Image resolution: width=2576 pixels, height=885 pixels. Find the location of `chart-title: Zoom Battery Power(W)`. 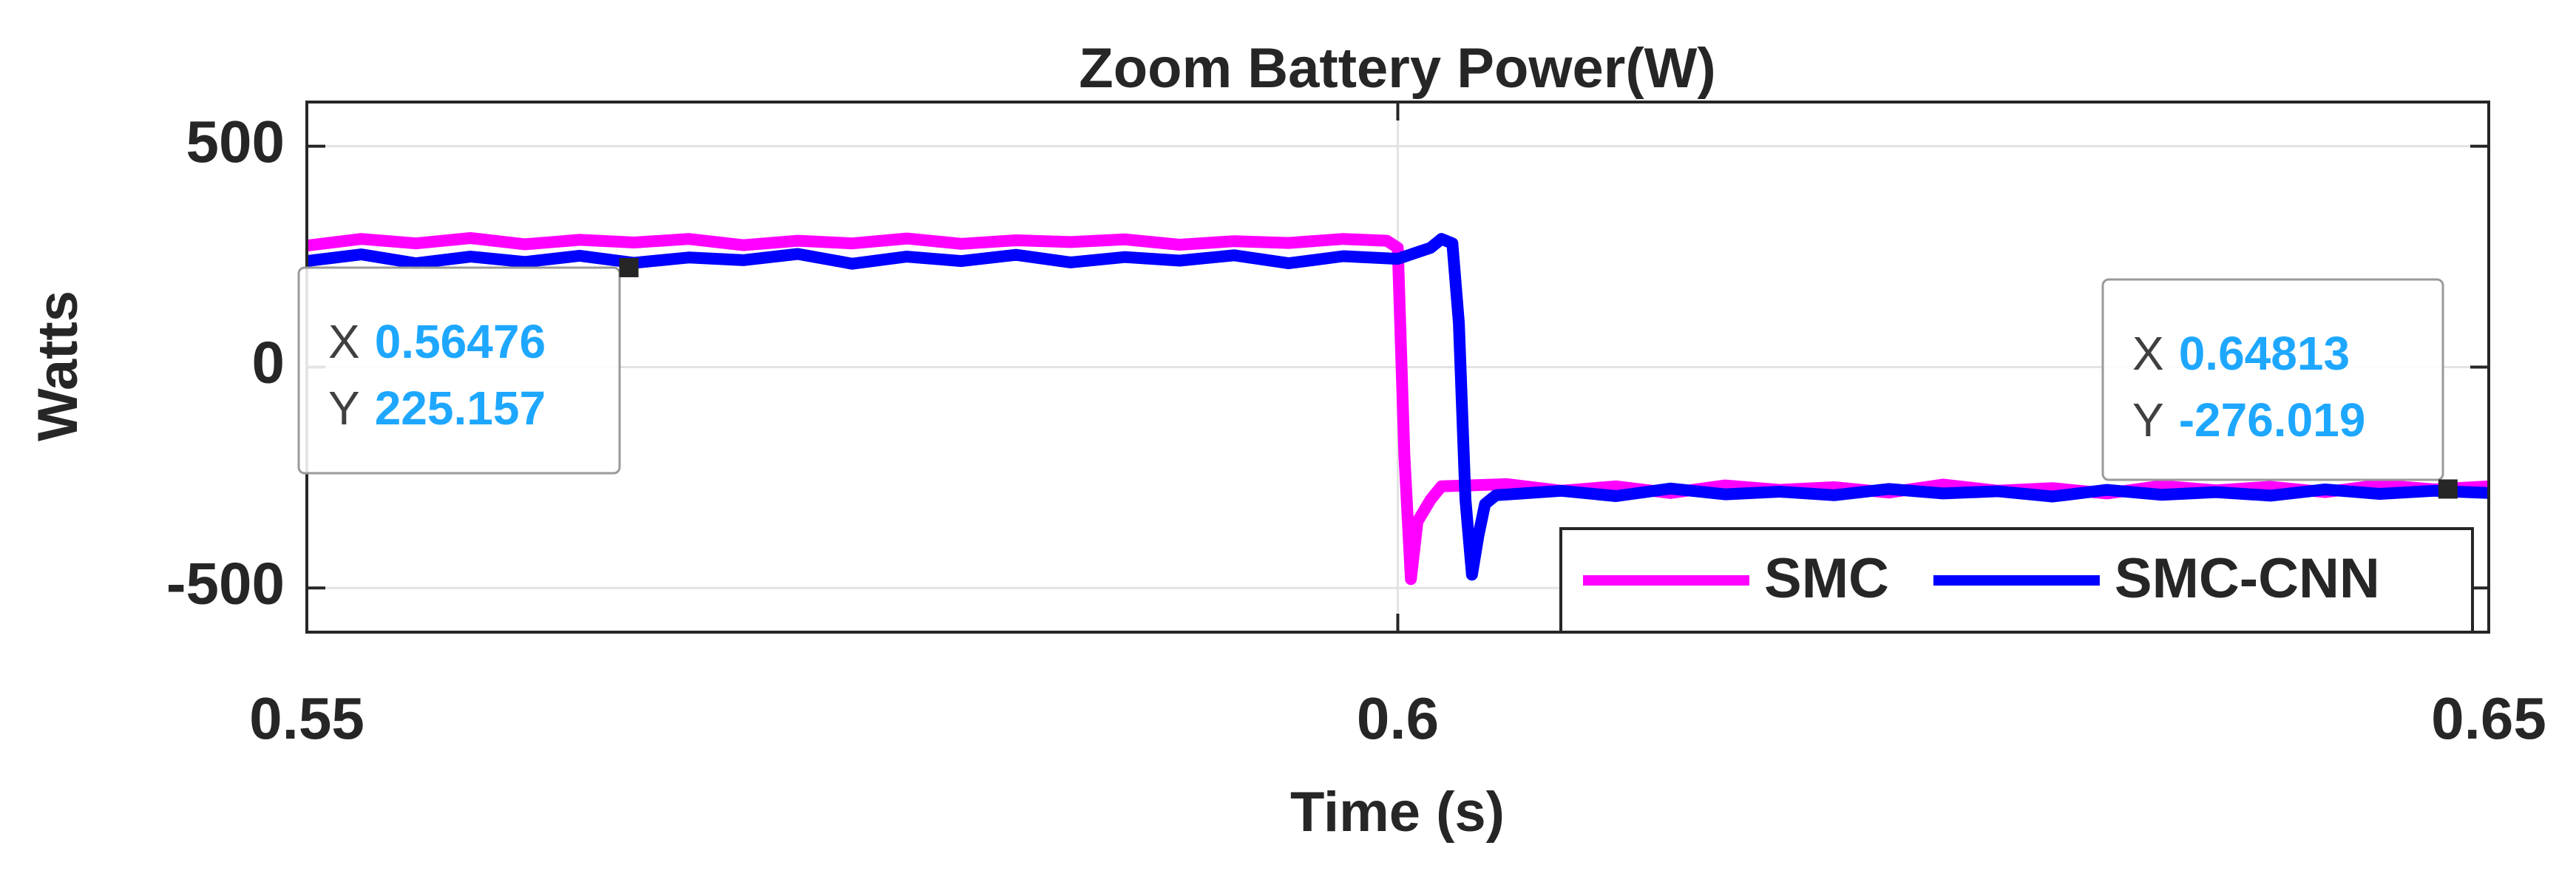

chart-title: Zoom Battery Power(W) is located at coordinates (1397, 68).